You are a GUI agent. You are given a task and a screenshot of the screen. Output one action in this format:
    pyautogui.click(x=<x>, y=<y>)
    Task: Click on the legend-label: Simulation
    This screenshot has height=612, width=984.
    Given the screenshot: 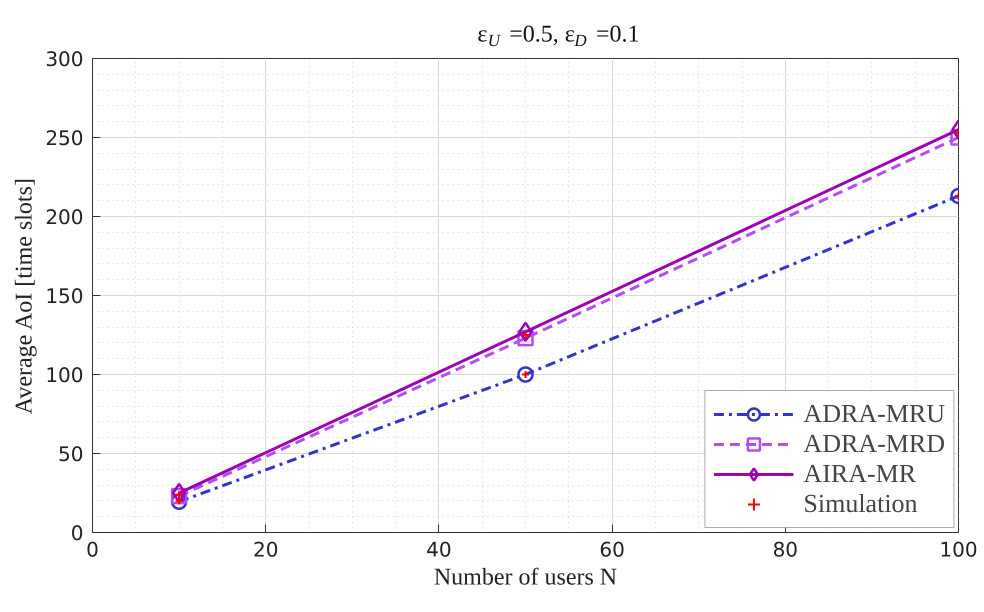 What is the action you would take?
    pyautogui.click(x=860, y=504)
    